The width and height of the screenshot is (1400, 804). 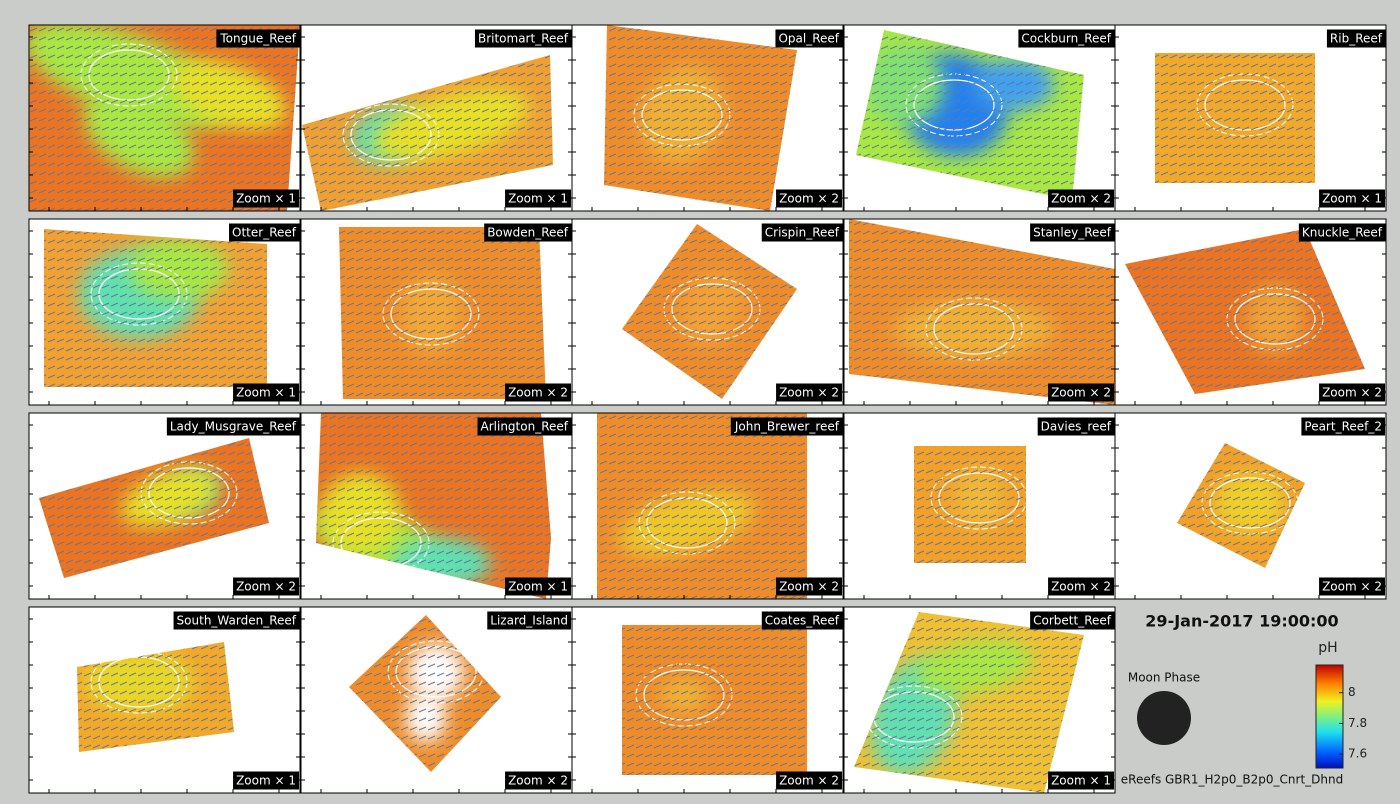 I want to click on reef-name: John_Brewer_reef, so click(x=787, y=427).